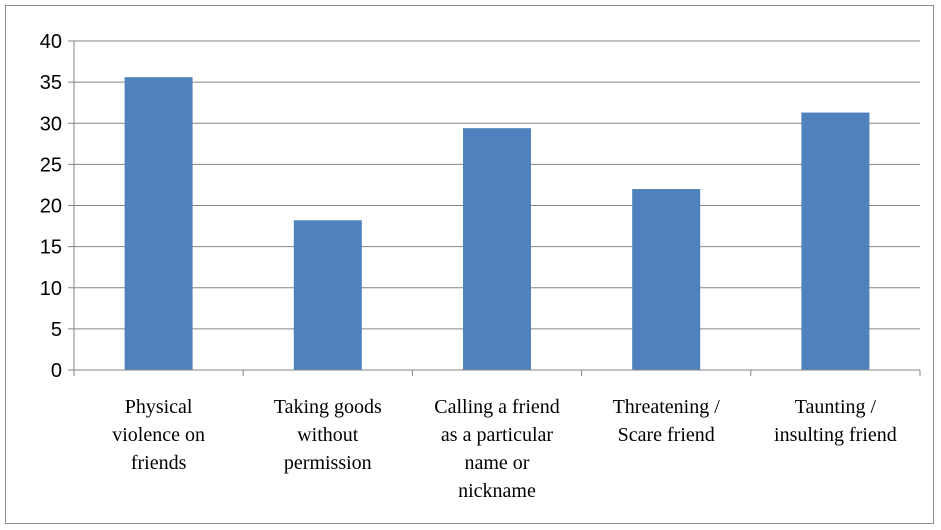 The height and width of the screenshot is (530, 941). Describe the element at coordinates (51, 289) in the screenshot. I see `y-tick-label: 10` at that location.